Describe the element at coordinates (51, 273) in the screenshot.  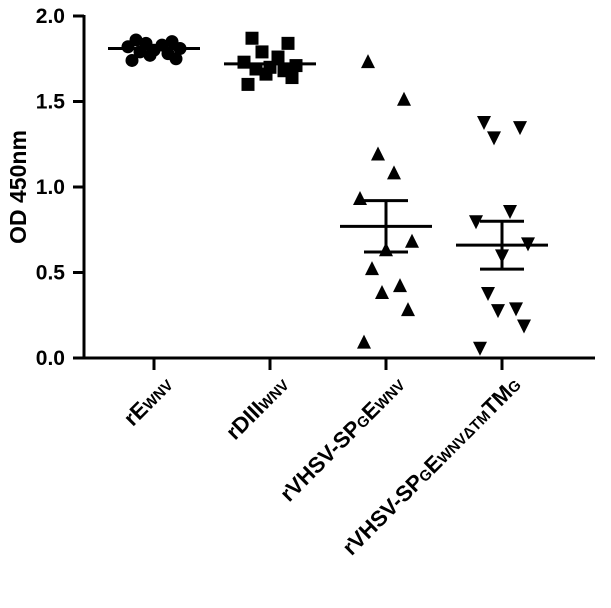
I see `y-tick-label: 0.5` at that location.